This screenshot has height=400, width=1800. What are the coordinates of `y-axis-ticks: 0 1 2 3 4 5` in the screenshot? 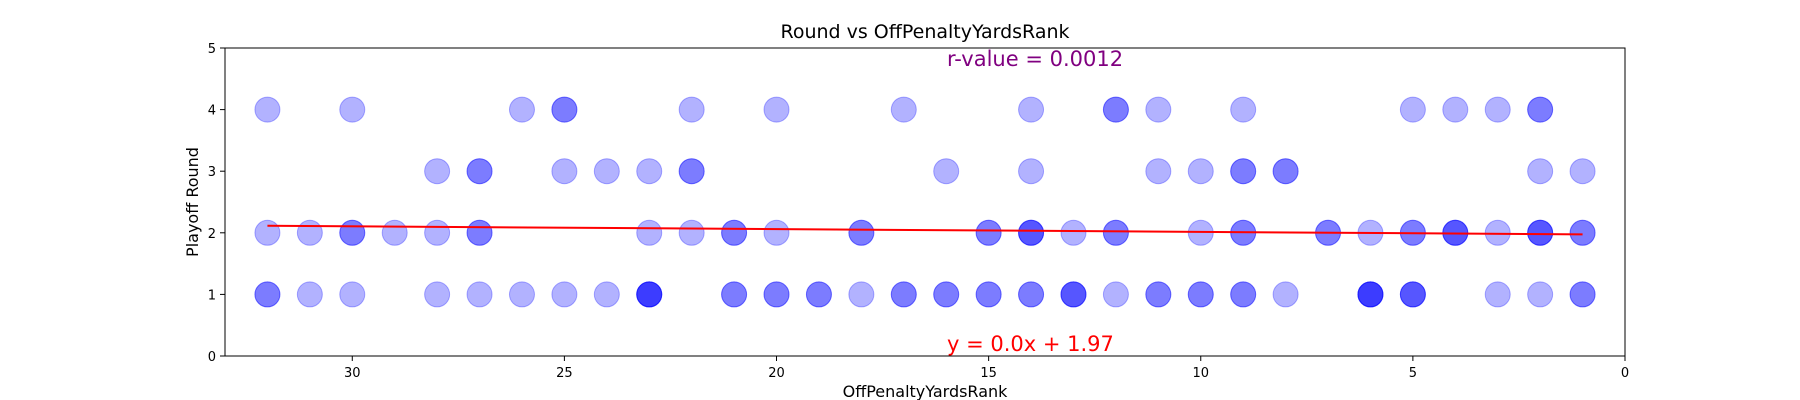 It's located at (216, 203).